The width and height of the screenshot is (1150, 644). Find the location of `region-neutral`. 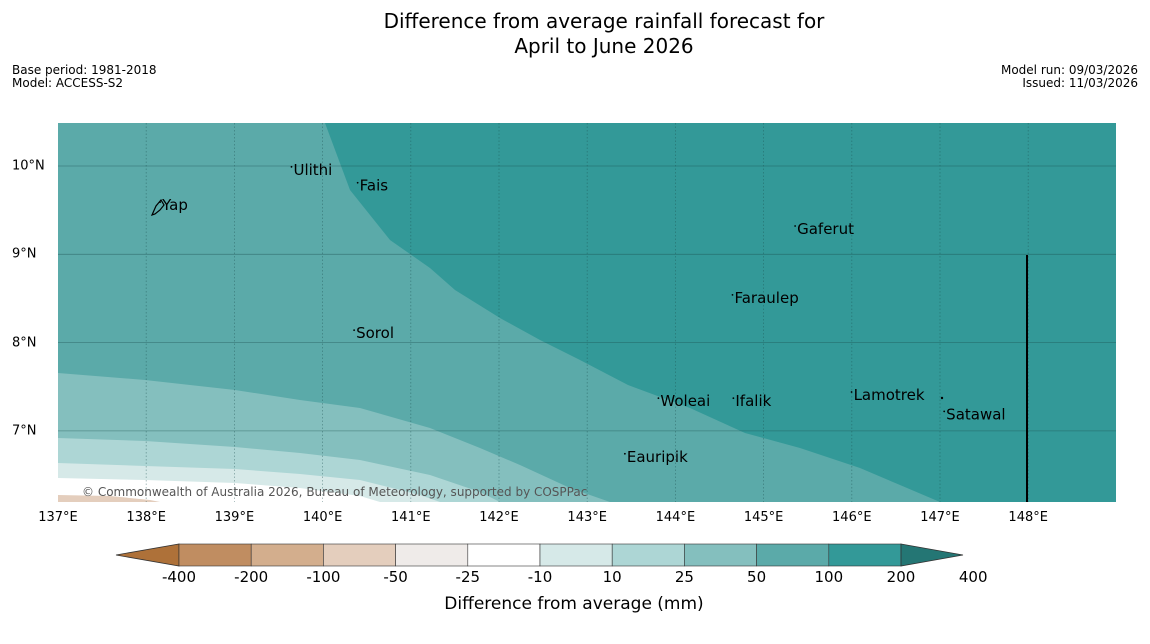

region-neutral is located at coordinates (219, 490).